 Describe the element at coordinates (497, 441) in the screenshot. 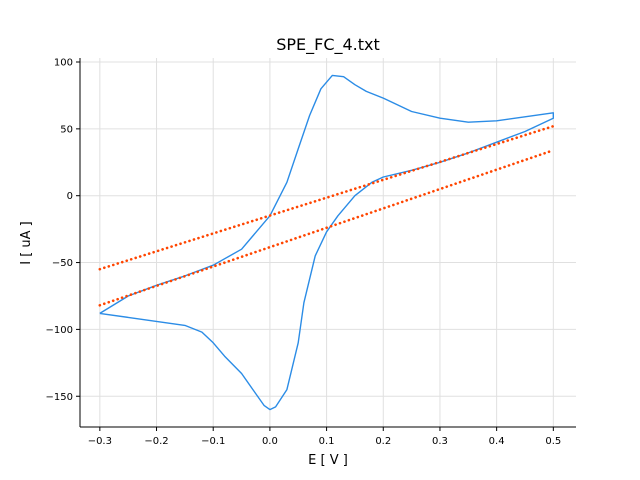

I see `x-tick-label: 0.4` at that location.